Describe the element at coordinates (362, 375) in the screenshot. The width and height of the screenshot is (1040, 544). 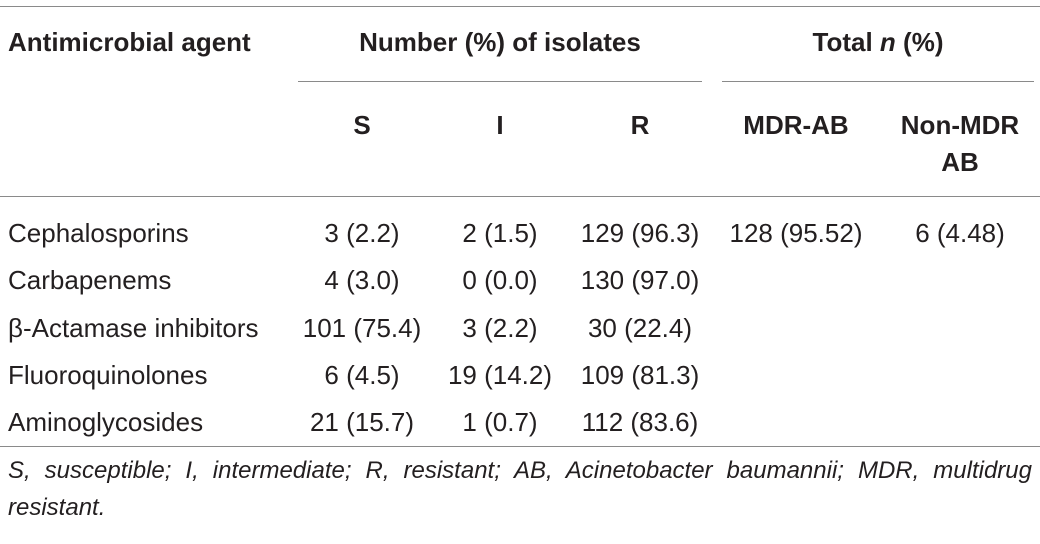
I see `row-4-s: 6 (4.5)` at that location.